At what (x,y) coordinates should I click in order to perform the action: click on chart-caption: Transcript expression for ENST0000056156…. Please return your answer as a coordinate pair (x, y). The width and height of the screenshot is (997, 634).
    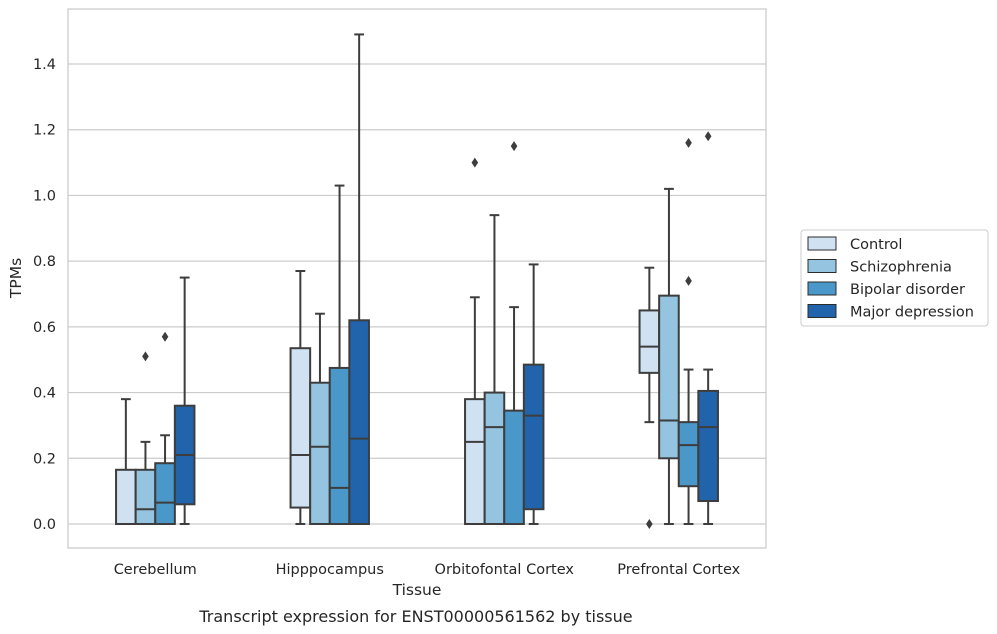
    Looking at the image, I should click on (415, 616).